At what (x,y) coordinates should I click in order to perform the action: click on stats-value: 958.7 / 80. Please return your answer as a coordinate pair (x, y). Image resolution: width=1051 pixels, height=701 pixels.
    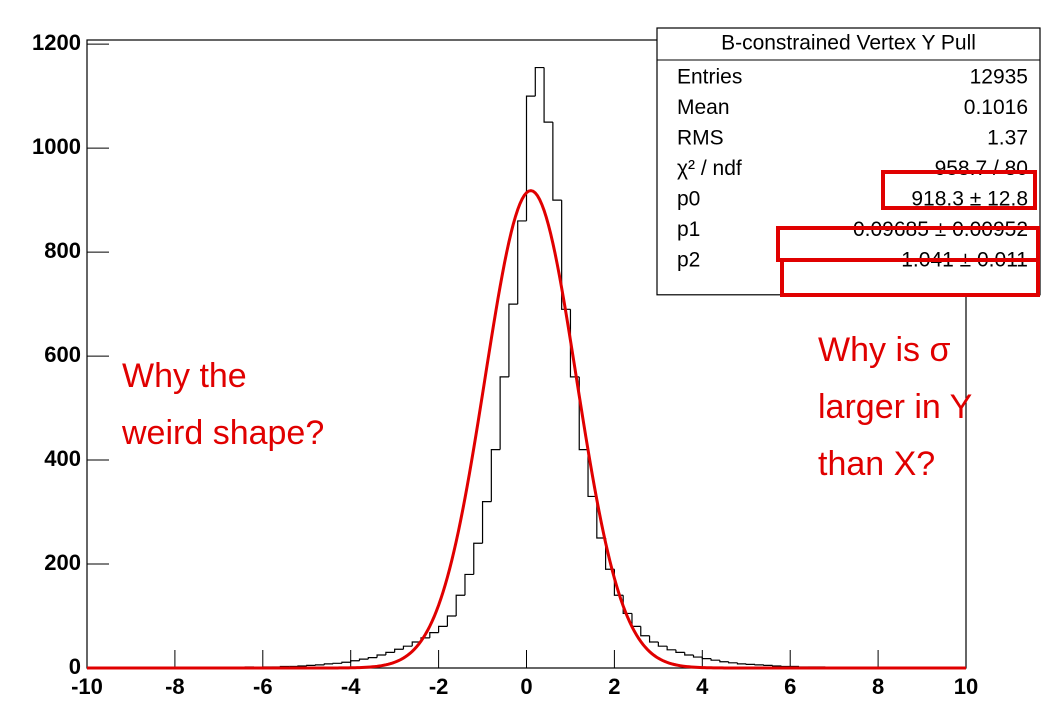
    Looking at the image, I should click on (981, 168).